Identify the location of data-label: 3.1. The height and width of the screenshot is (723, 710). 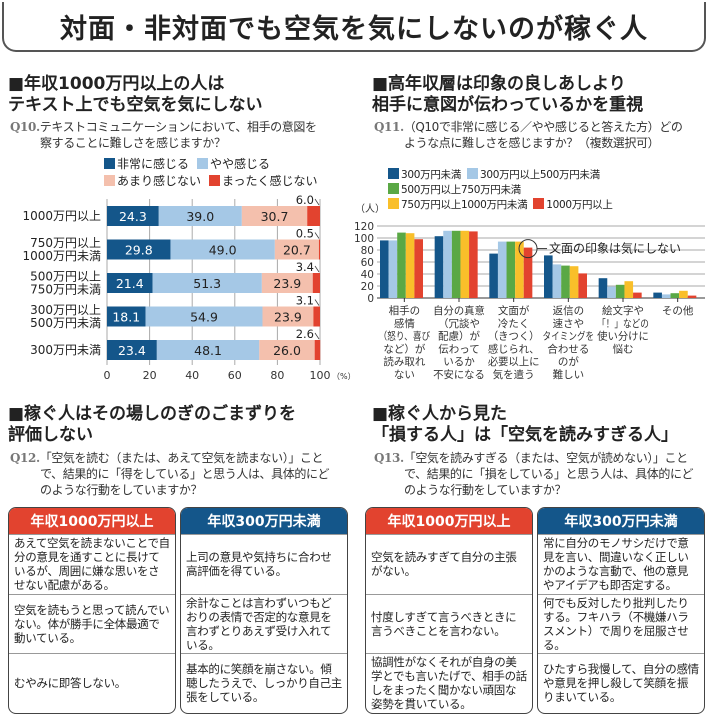
(305, 301).